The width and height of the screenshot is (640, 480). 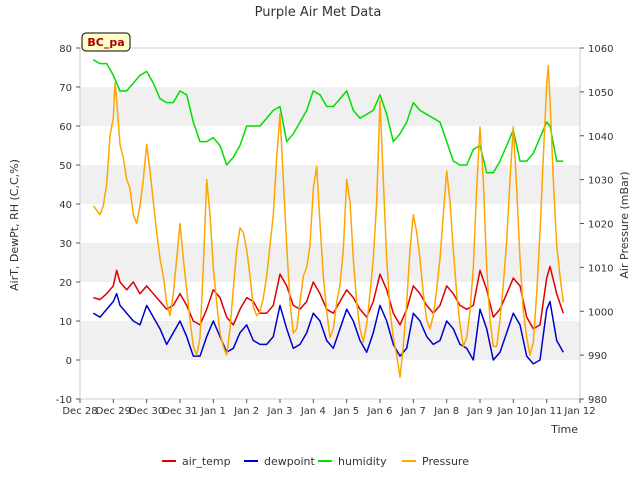 What do you see at coordinates (600, 225) in the screenshot?
I see `y2-tick-label: 1020` at bounding box center [600, 225].